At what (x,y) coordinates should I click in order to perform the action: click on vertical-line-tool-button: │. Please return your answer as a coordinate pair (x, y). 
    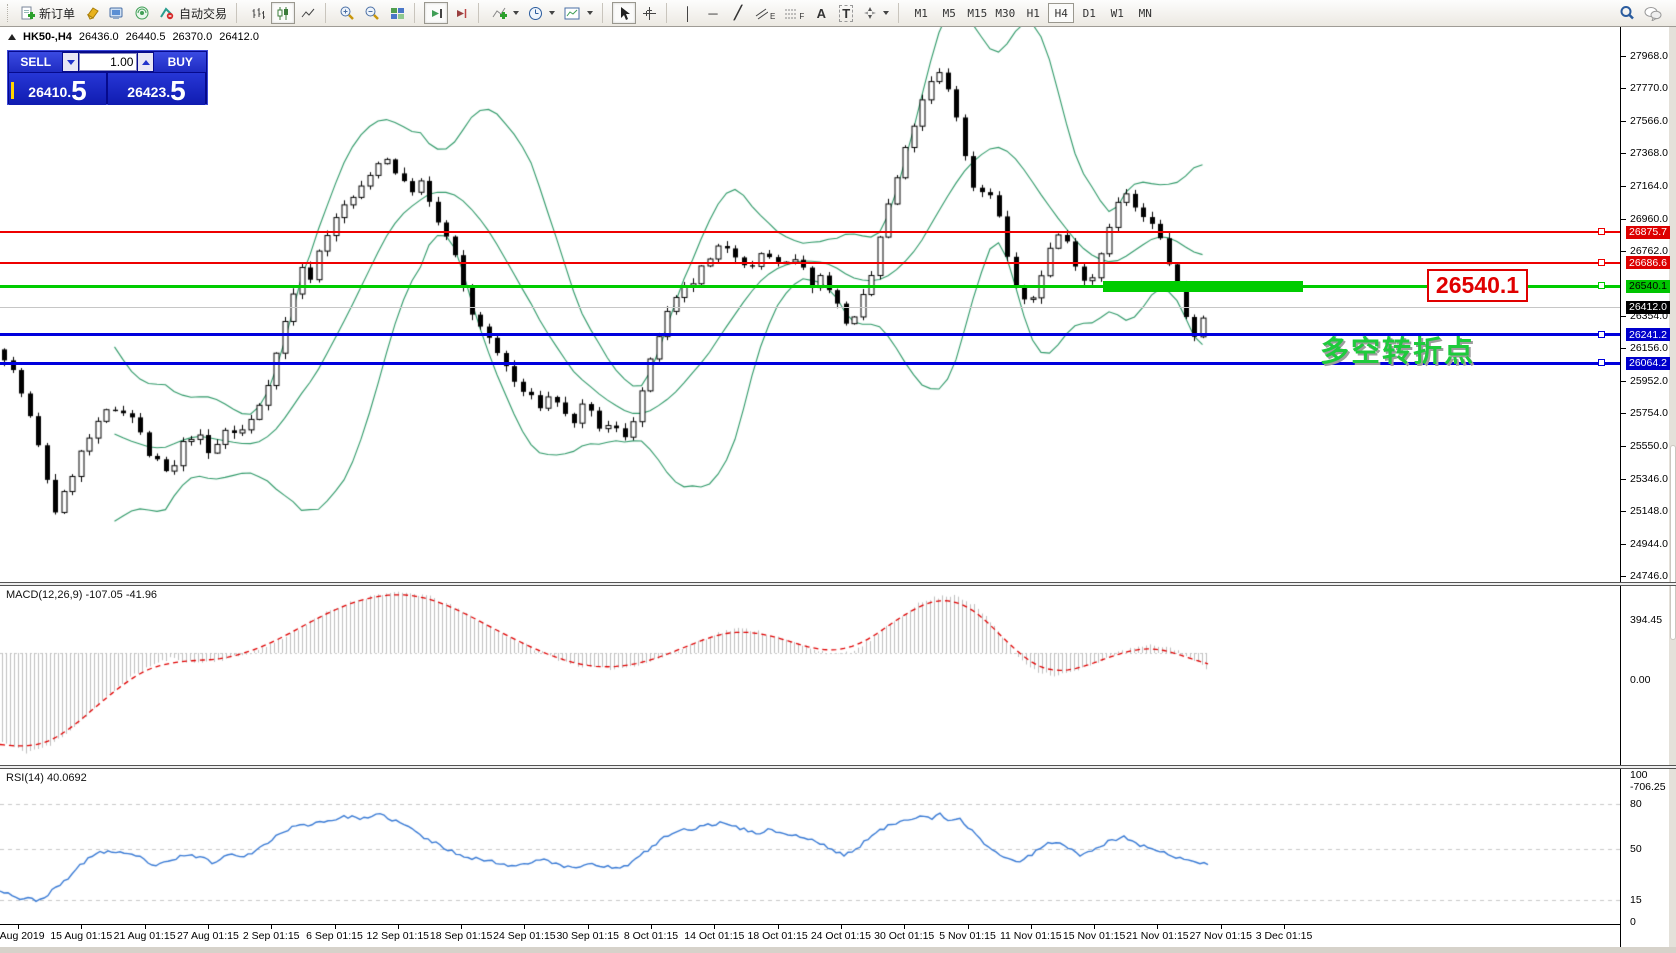
    Looking at the image, I should click on (688, 13).